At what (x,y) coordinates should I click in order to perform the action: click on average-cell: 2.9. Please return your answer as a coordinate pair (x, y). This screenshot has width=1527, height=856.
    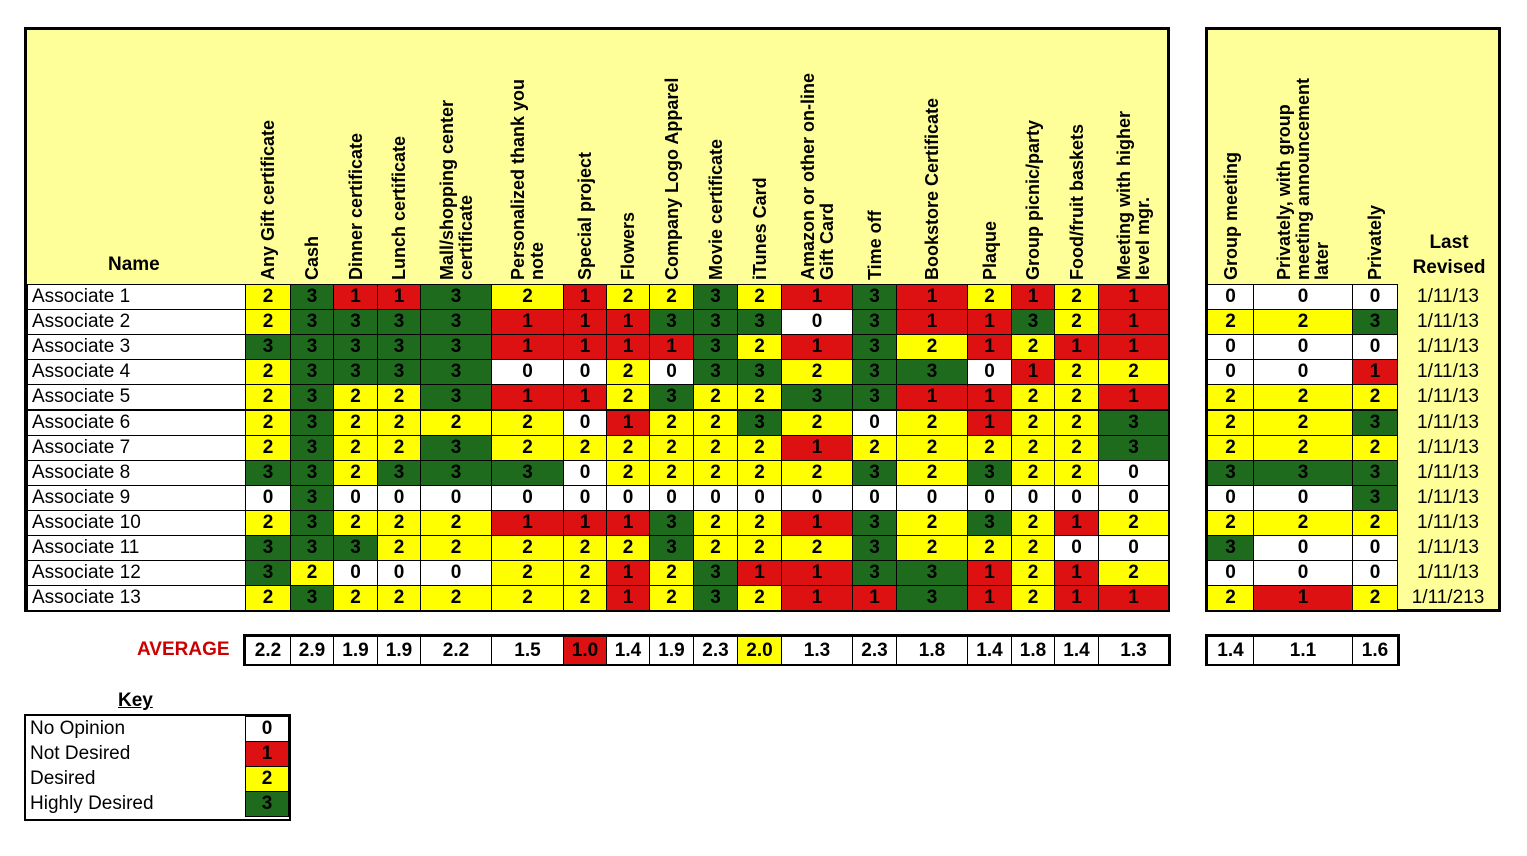
    Looking at the image, I should click on (312, 650).